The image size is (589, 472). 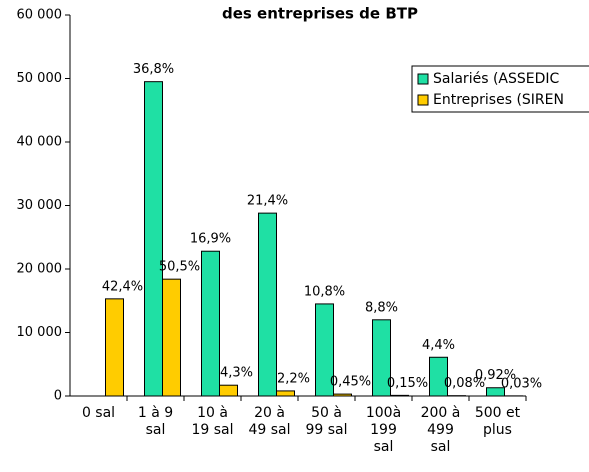 I want to click on x-tick-label: 1 à 9 sal, so click(x=155, y=421).